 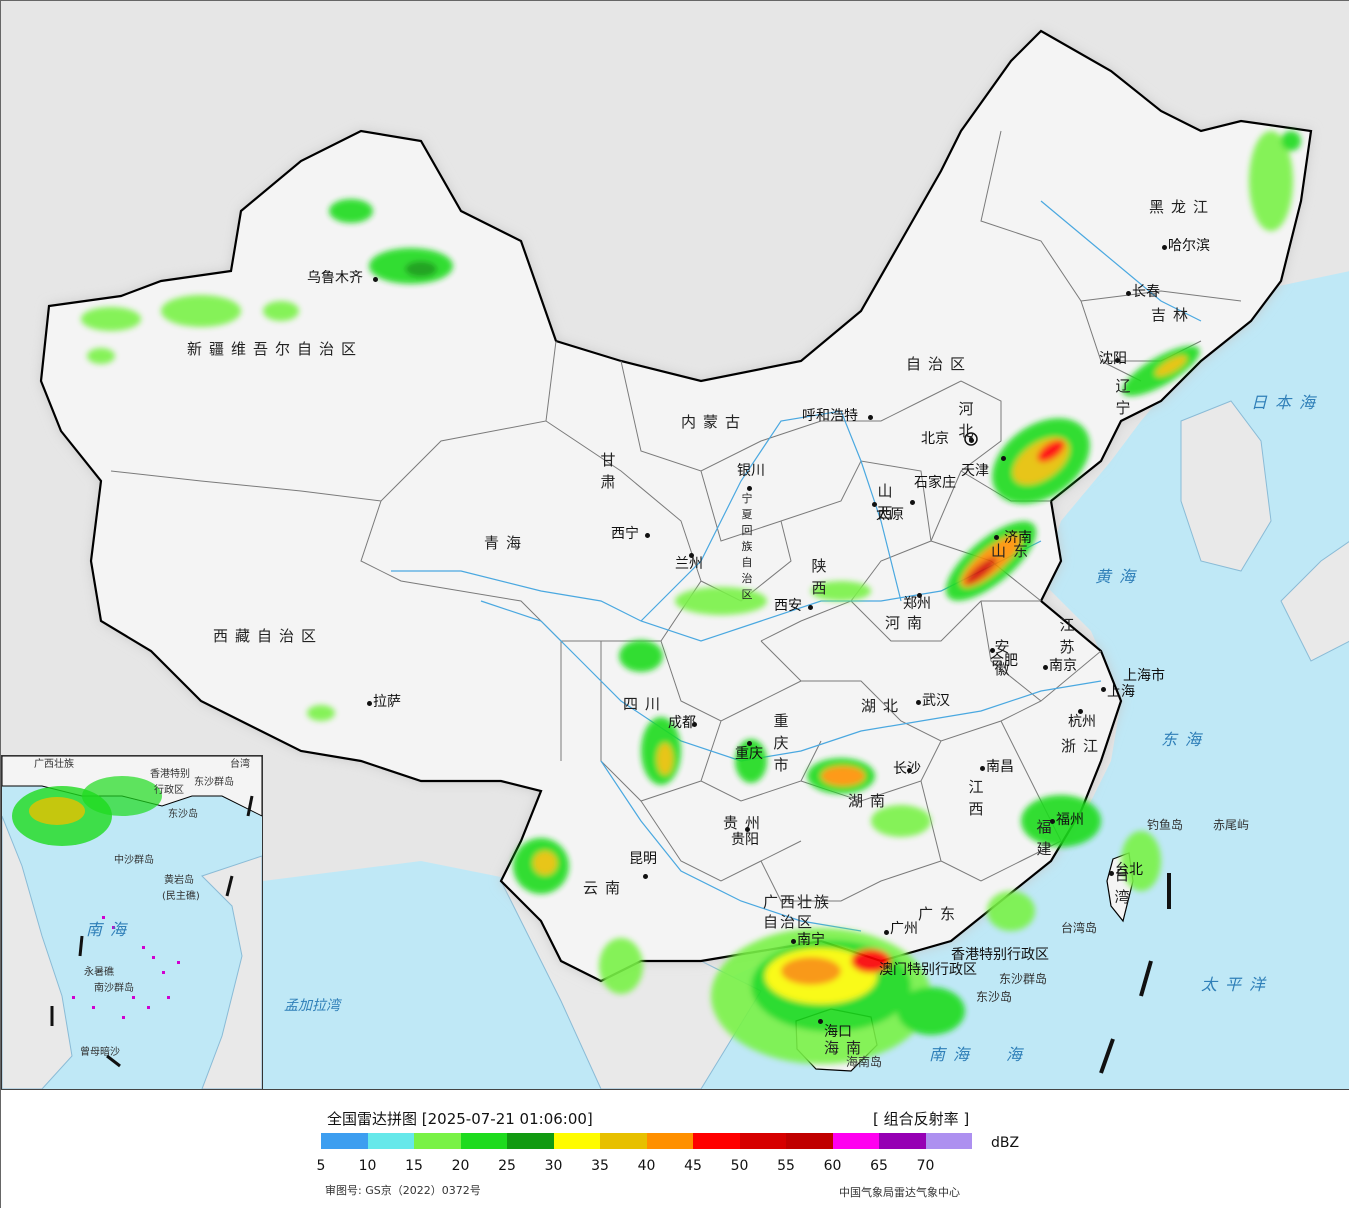 I want to click on korea-peninsula, so click(x=1226, y=486).